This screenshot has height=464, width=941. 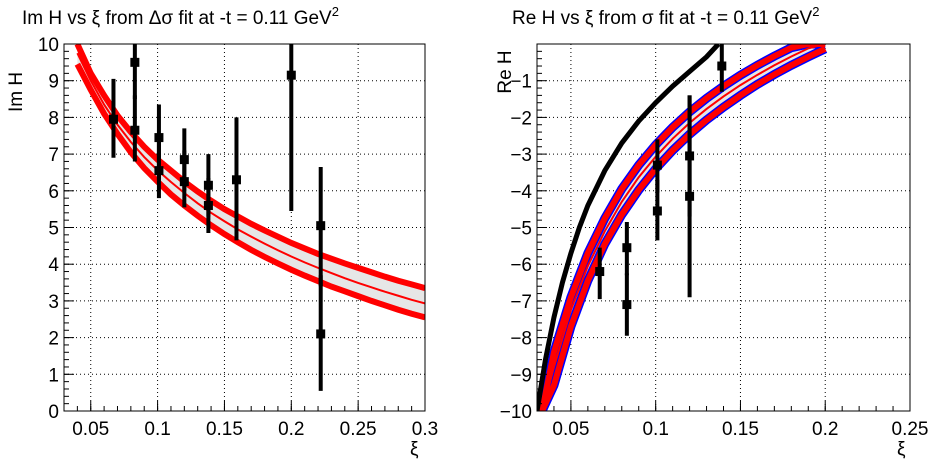 What do you see at coordinates (53, 339) in the screenshot?
I see `left-y-tick-label: 2` at bounding box center [53, 339].